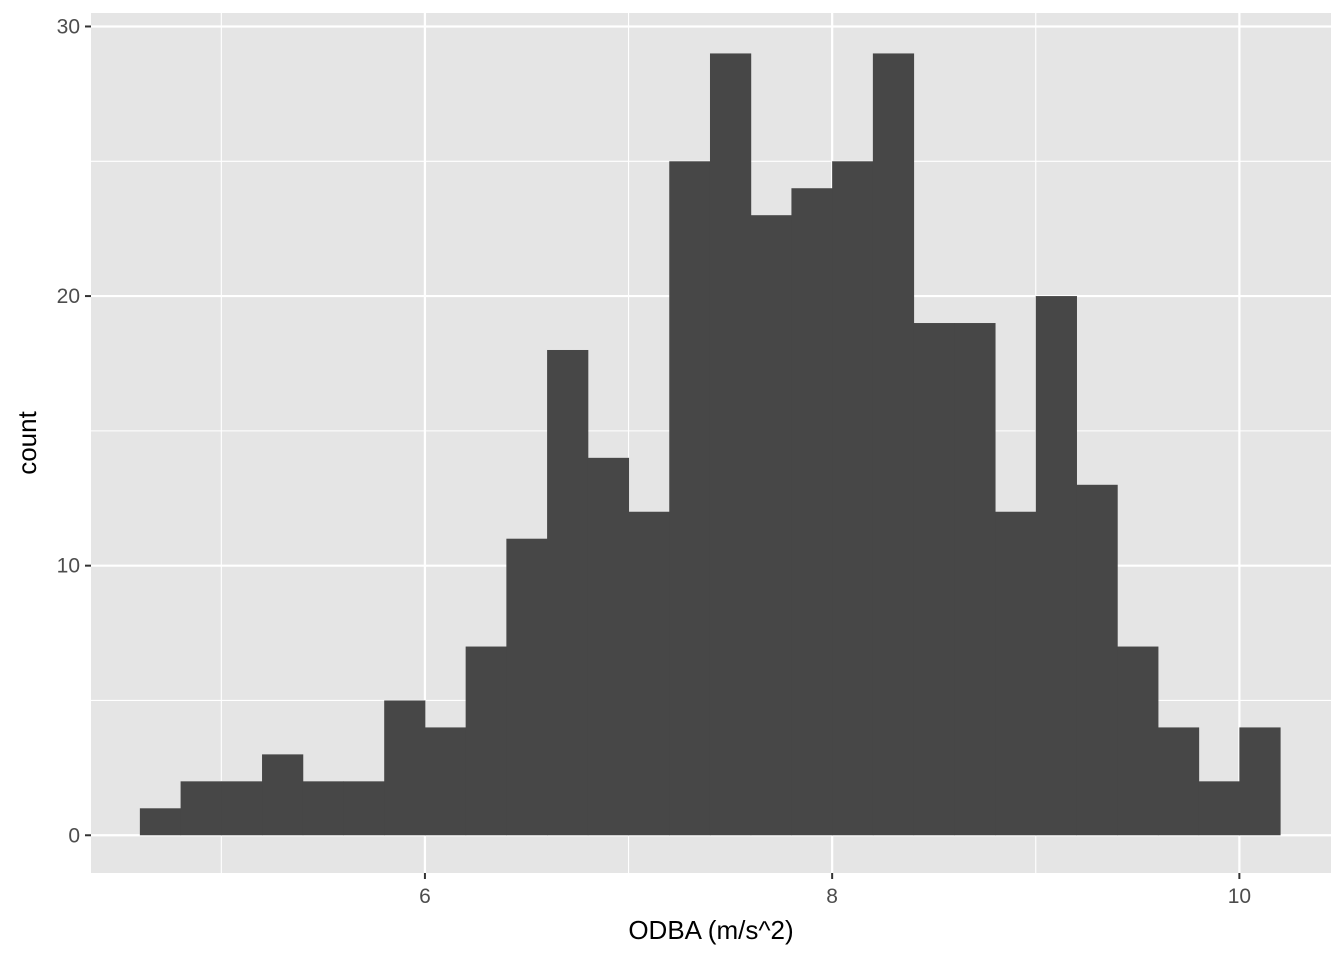 The width and height of the screenshot is (1344, 960). I want to click on y-axis-title: count, so click(27, 442).